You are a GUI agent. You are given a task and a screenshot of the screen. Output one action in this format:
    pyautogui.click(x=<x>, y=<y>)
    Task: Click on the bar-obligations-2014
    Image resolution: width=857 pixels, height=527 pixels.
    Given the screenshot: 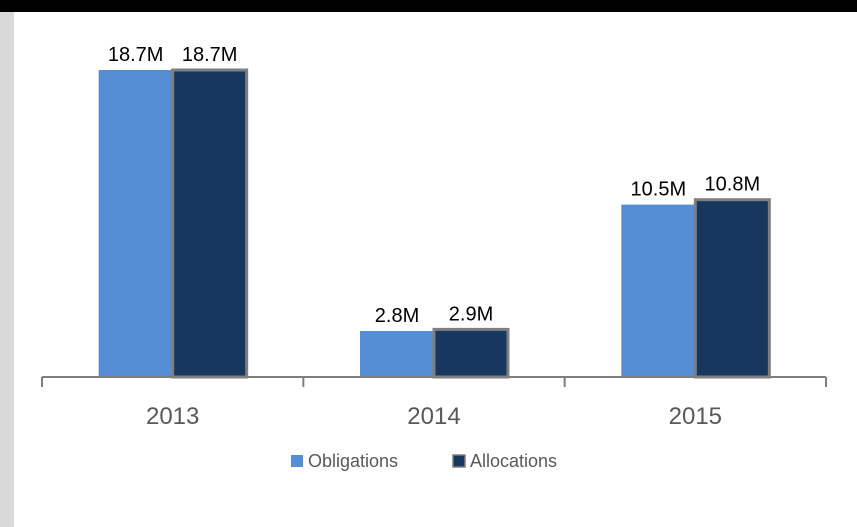 What is the action you would take?
    pyautogui.click(x=397, y=354)
    